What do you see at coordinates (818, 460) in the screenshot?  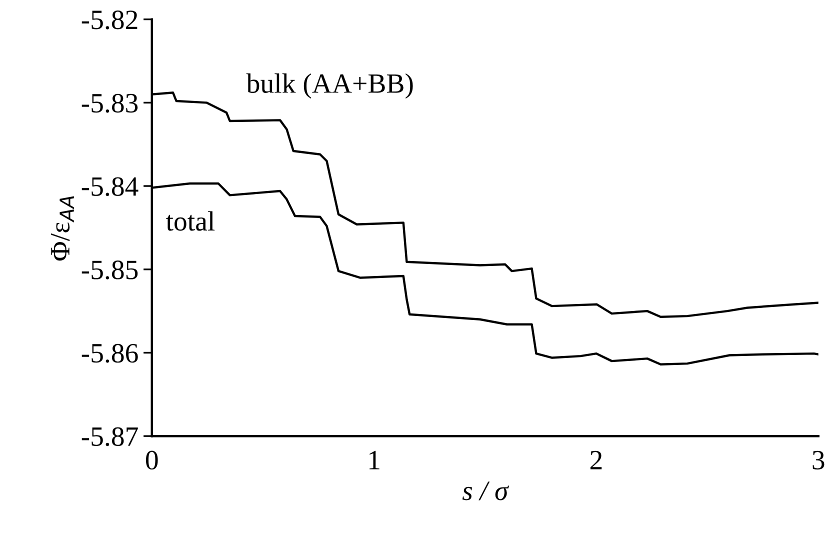 I see `x-tick-label: 3` at bounding box center [818, 460].